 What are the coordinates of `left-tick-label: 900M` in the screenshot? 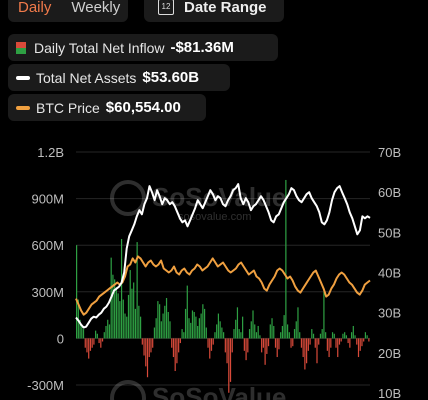 It's located at (47, 199).